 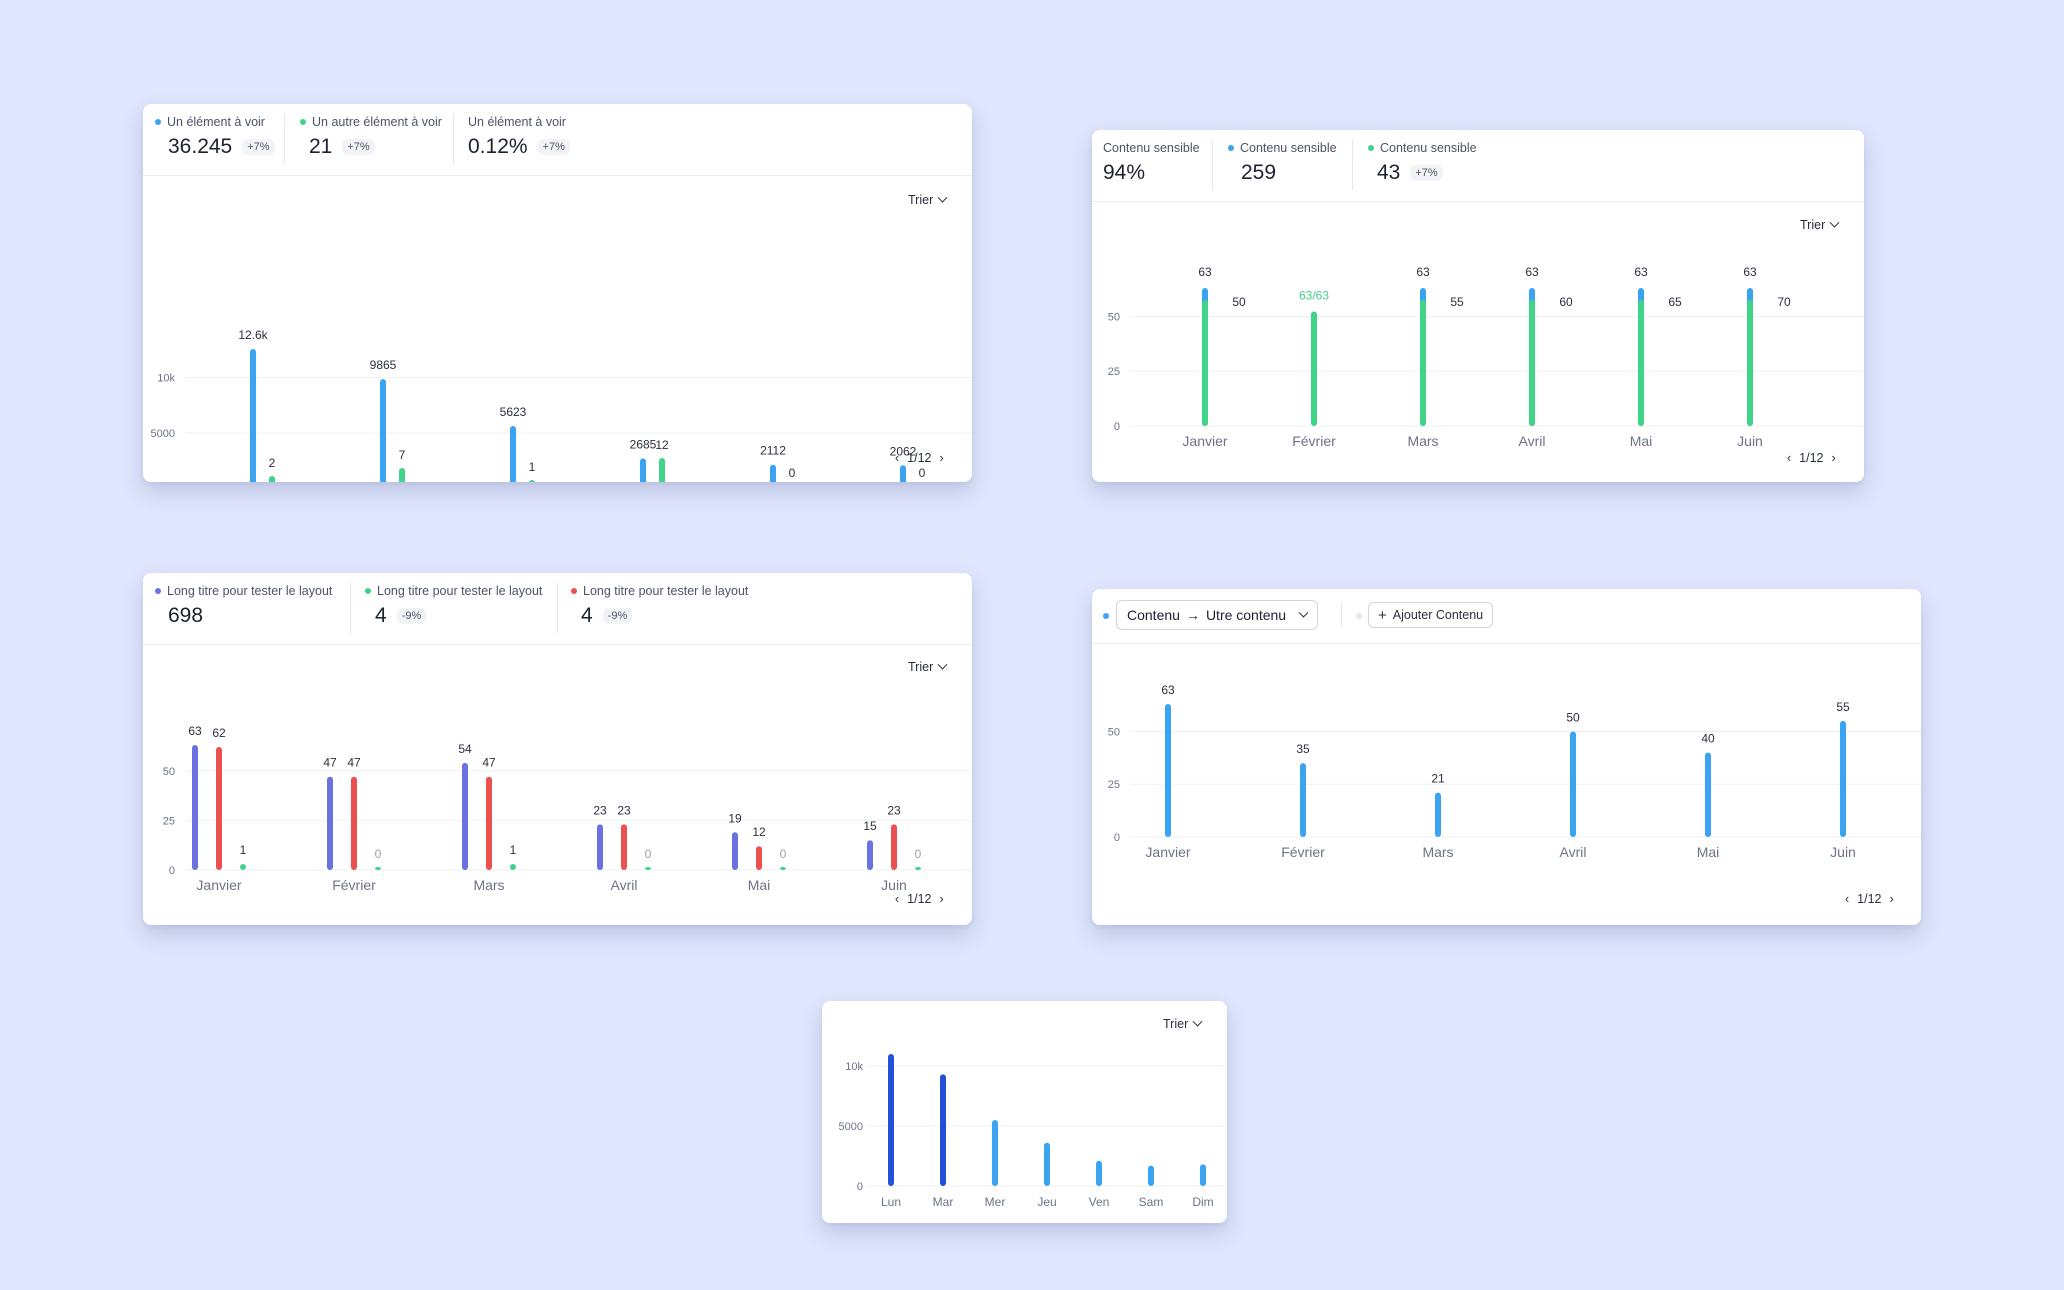 I want to click on side-value-label: 55, so click(x=1457, y=302).